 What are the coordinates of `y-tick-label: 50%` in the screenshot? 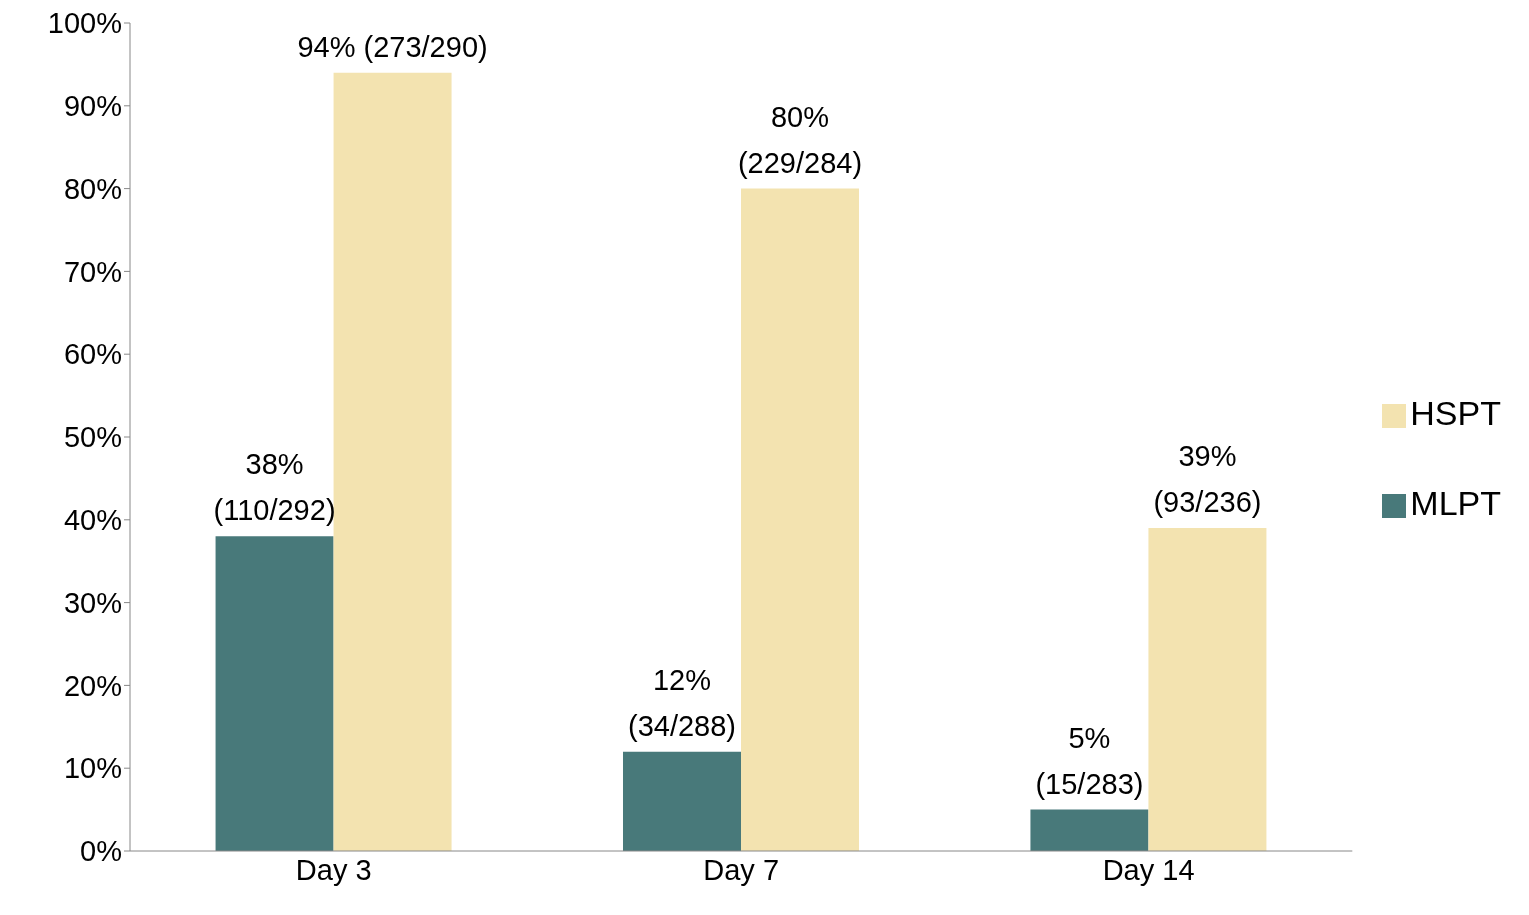 It's located at (92, 437).